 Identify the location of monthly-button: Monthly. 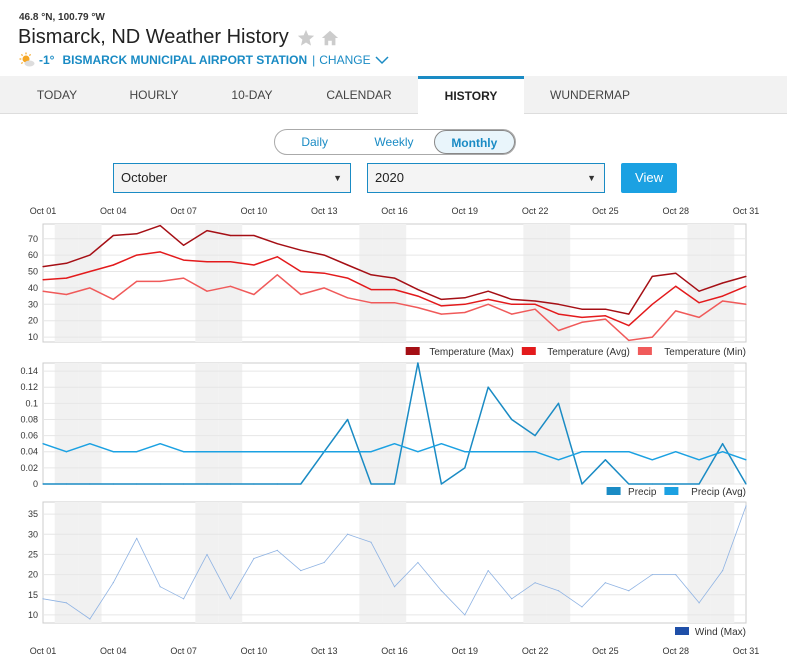
(474, 142).